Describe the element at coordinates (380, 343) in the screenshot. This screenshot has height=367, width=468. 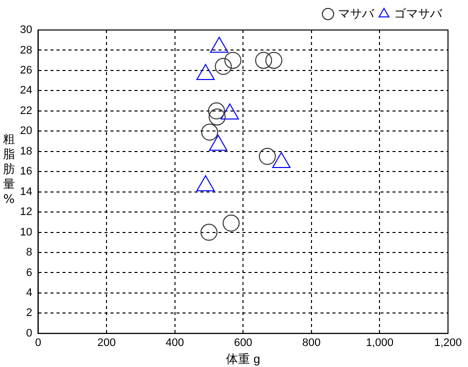
I see `x-tick-label: 1,000` at that location.